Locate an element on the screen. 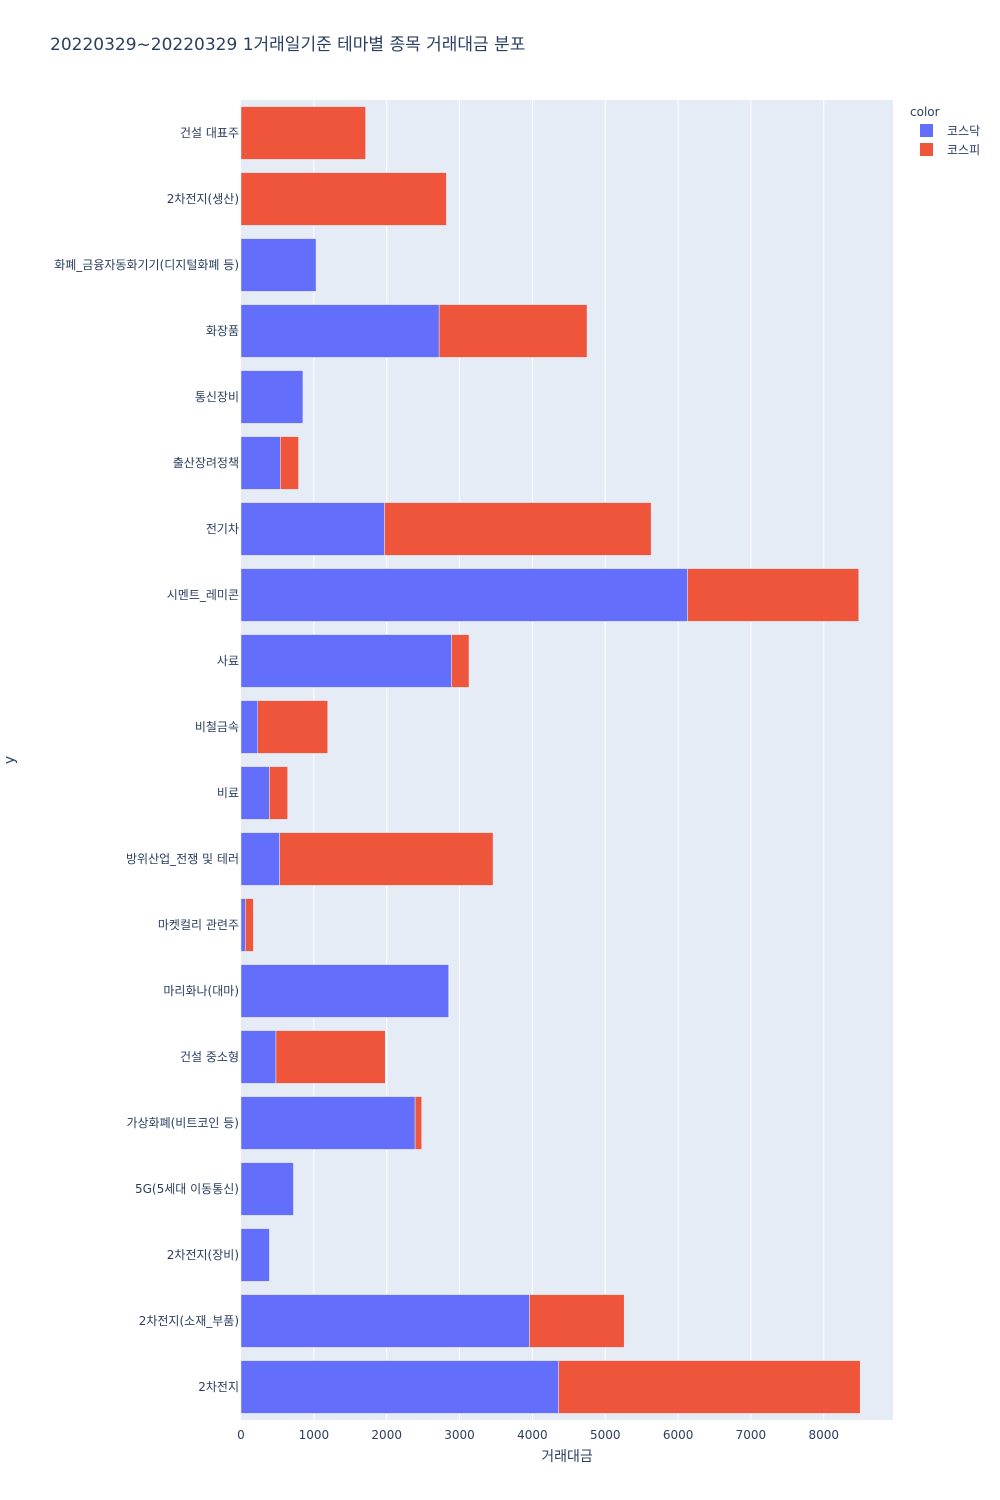  x-tick-label: 3000 is located at coordinates (459, 1435).